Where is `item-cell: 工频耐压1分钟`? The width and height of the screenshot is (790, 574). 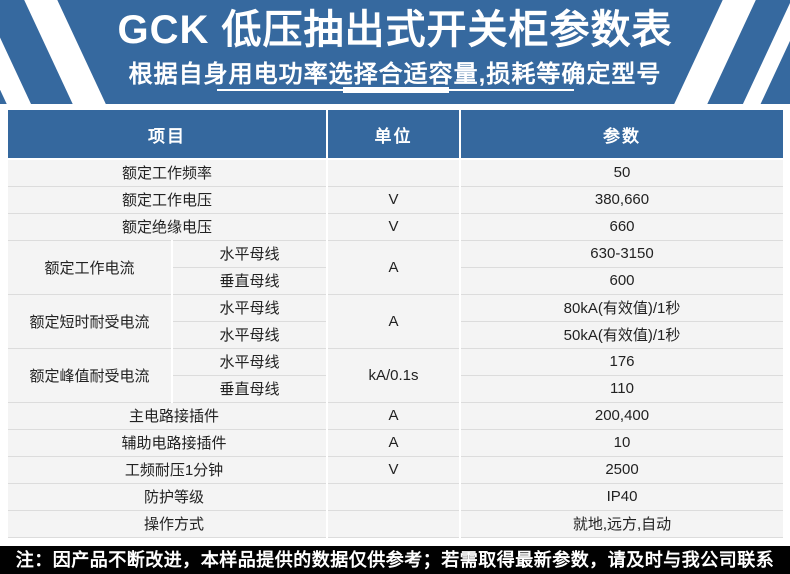
item-cell: 工频耐压1分钟 is located at coordinates (167, 470).